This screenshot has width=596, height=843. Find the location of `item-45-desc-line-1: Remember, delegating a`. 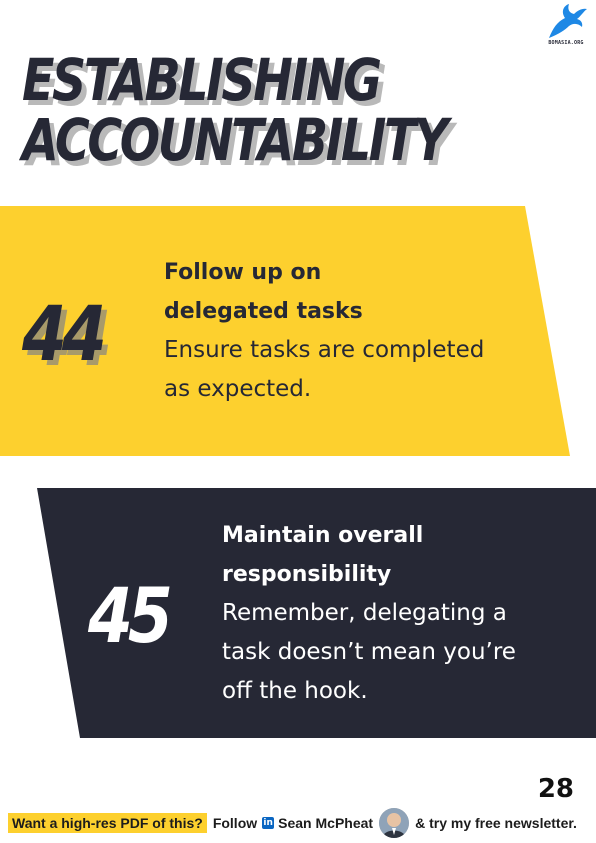

item-45-desc-line-1: Remember, delegating a is located at coordinates (364, 613).